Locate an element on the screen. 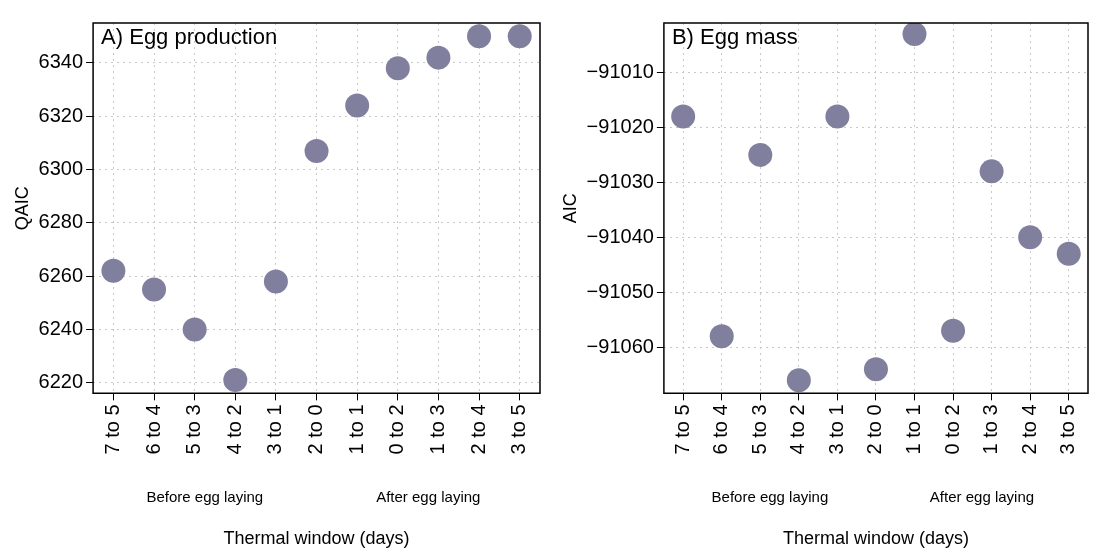  y-tick-label: −91030 is located at coordinates (620, 180).